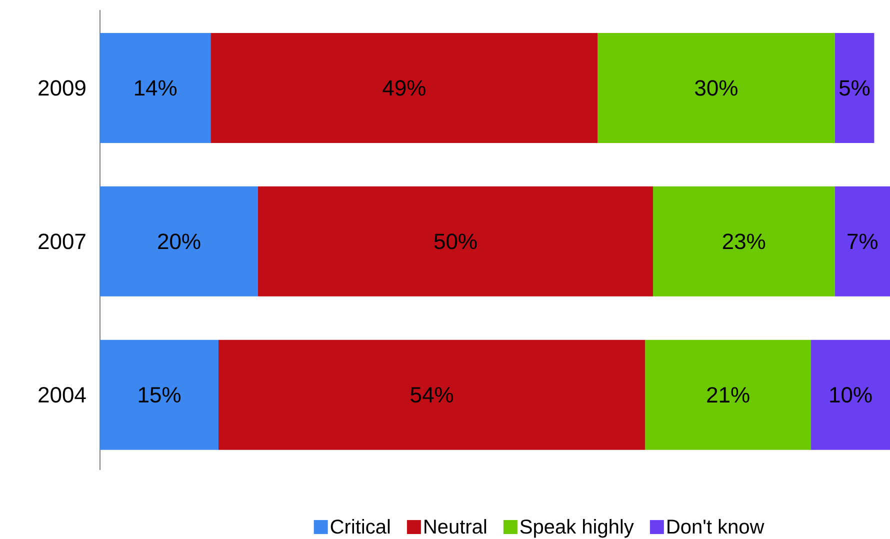  I want to click on data-label: 20%, so click(179, 242).